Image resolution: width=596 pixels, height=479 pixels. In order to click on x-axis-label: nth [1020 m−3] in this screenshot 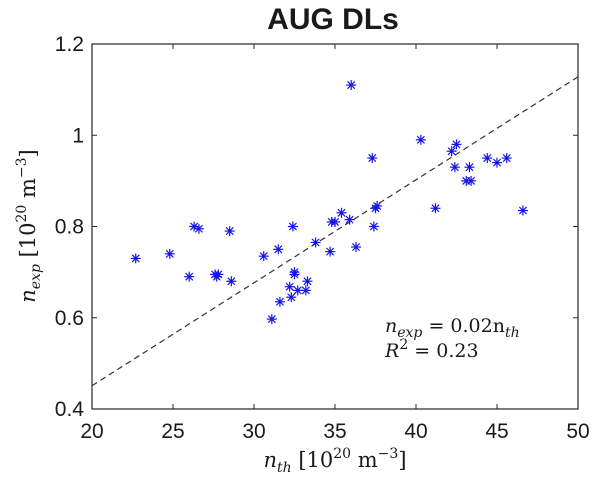, I will do `click(334, 461)`.